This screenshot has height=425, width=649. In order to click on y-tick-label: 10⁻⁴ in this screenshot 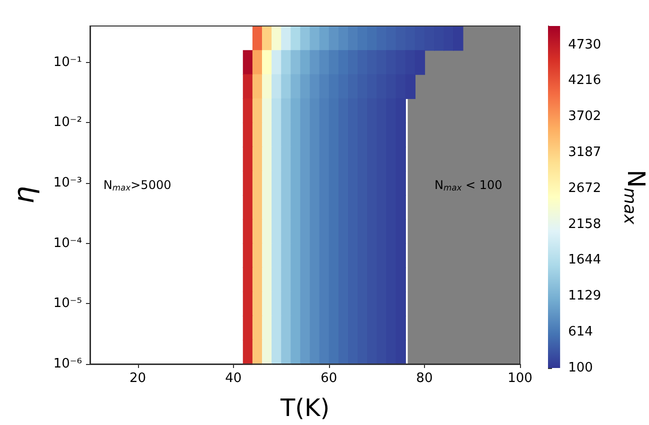, I will do `click(67, 243)`.